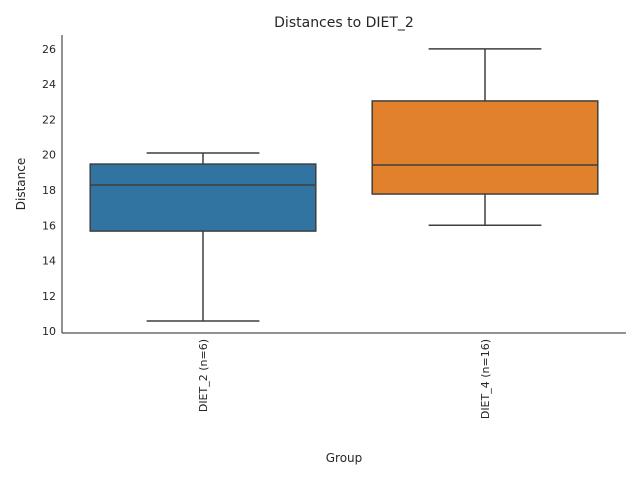  What do you see at coordinates (203, 375) in the screenshot?
I see `x-tick-label: DIET_2 (n=6)` at bounding box center [203, 375].